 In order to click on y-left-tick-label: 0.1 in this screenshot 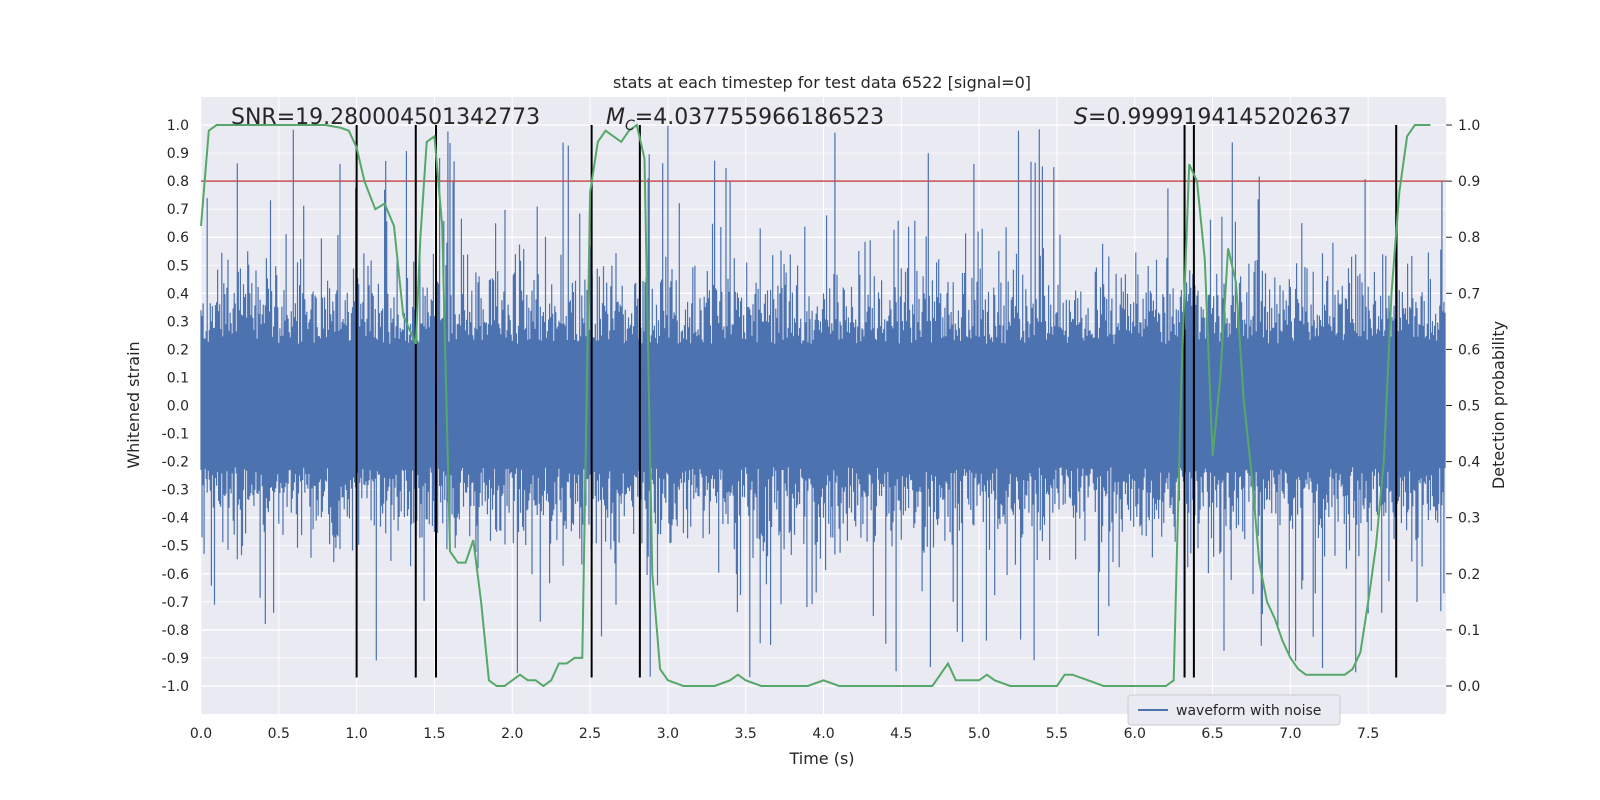, I will do `click(178, 378)`.